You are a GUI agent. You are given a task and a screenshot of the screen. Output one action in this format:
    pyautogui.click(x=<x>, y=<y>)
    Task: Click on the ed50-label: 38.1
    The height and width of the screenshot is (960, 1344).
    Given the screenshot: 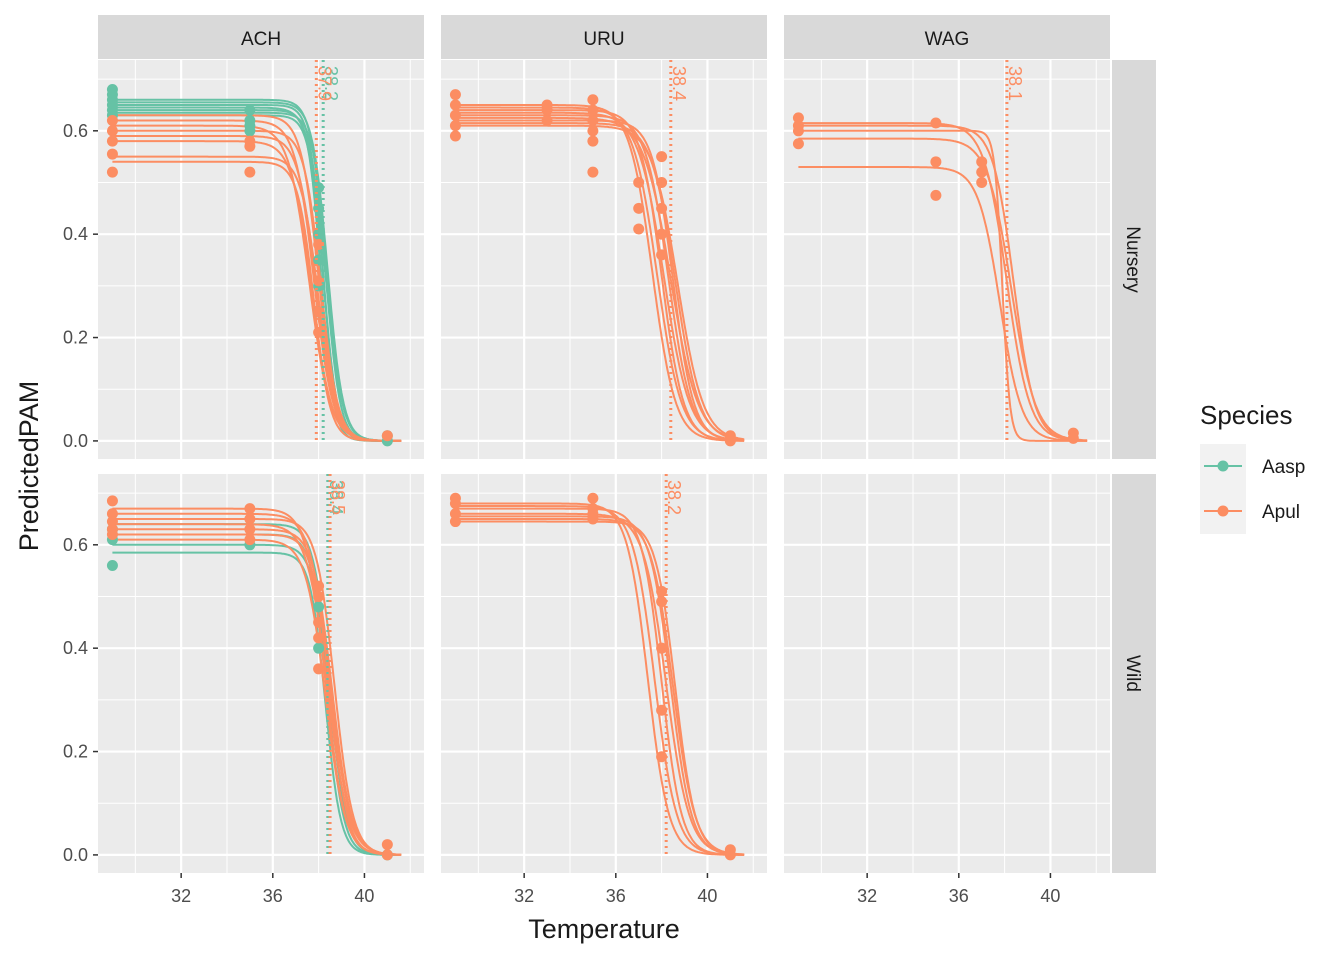 What is the action you would take?
    pyautogui.click(x=1015, y=83)
    